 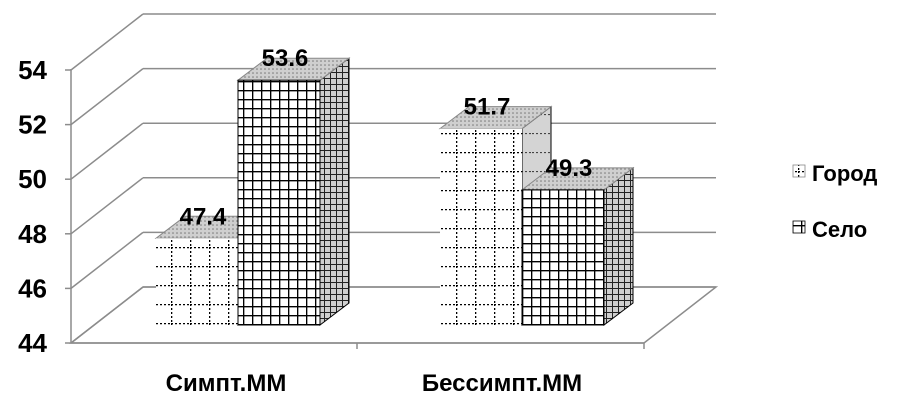 I want to click on y-tick-label: 48, so click(x=32, y=234).